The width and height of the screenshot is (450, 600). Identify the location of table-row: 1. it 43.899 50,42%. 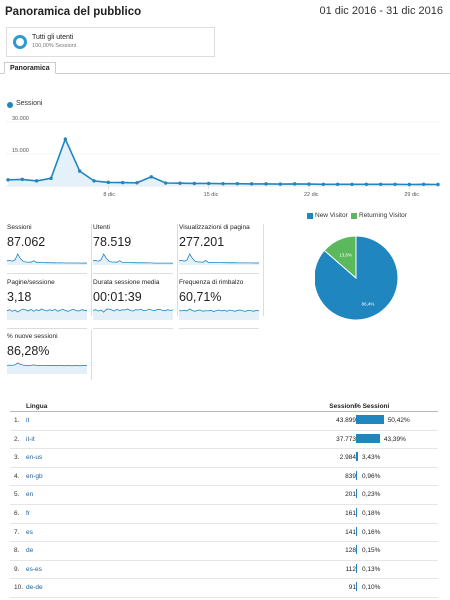
(224, 421).